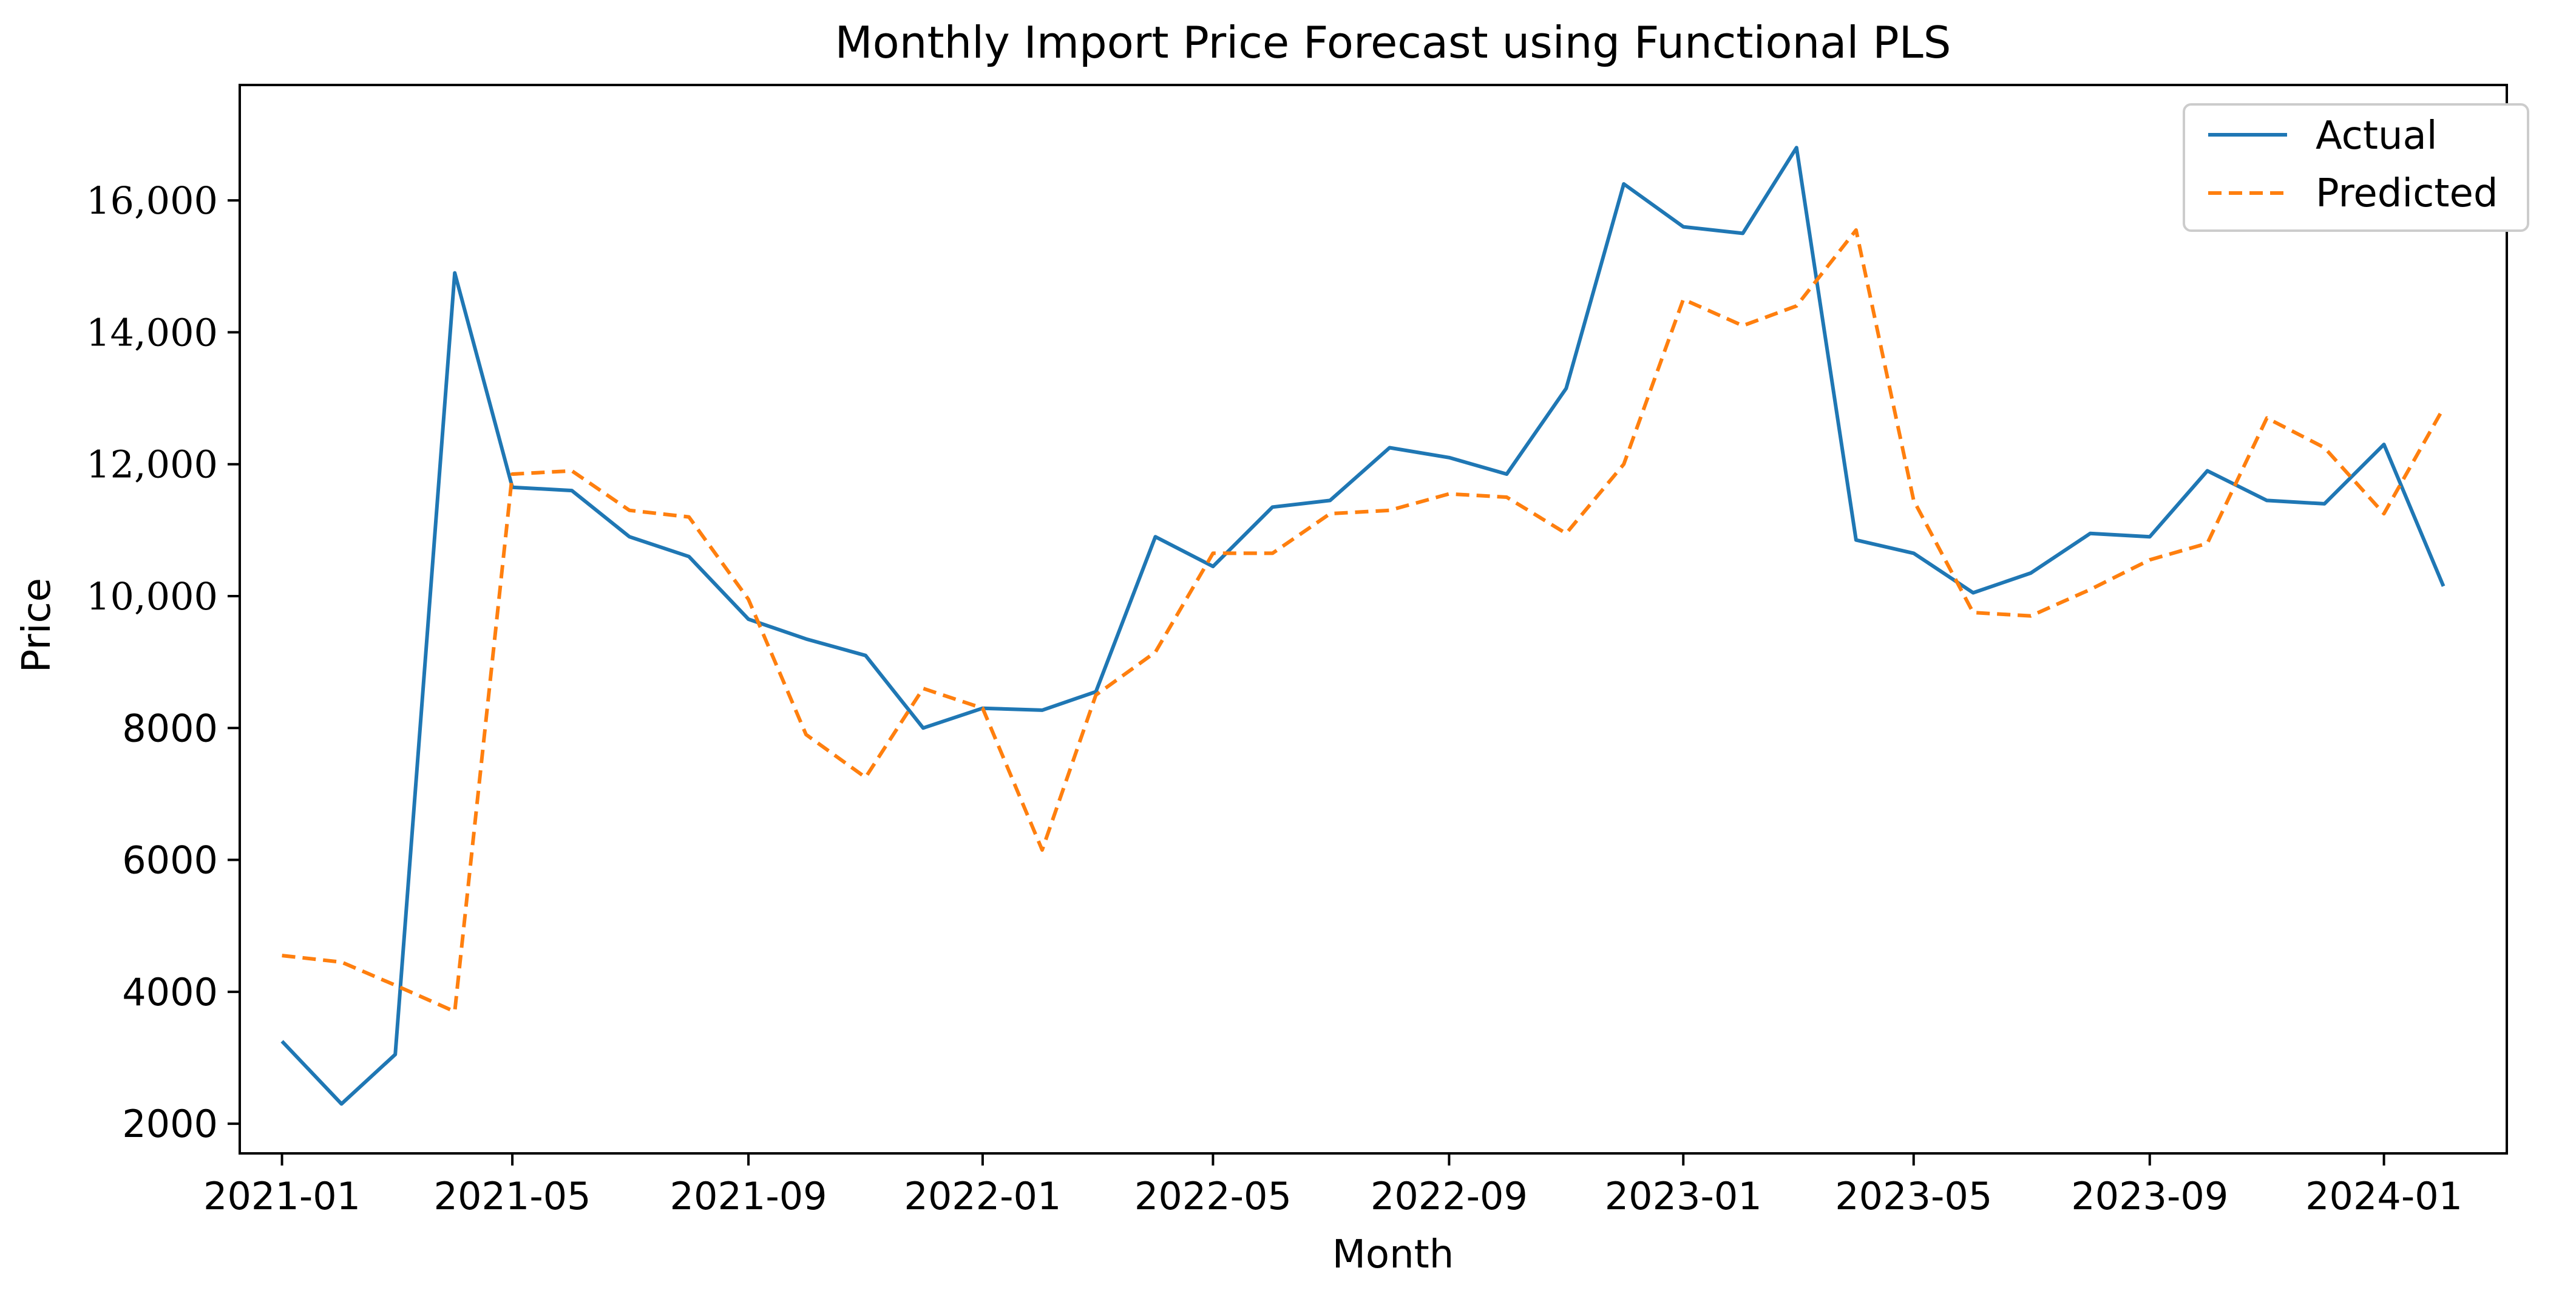 The height and width of the screenshot is (1293, 2576). What do you see at coordinates (1914, 1196) in the screenshot?
I see `x-tick-label: 2023-05` at bounding box center [1914, 1196].